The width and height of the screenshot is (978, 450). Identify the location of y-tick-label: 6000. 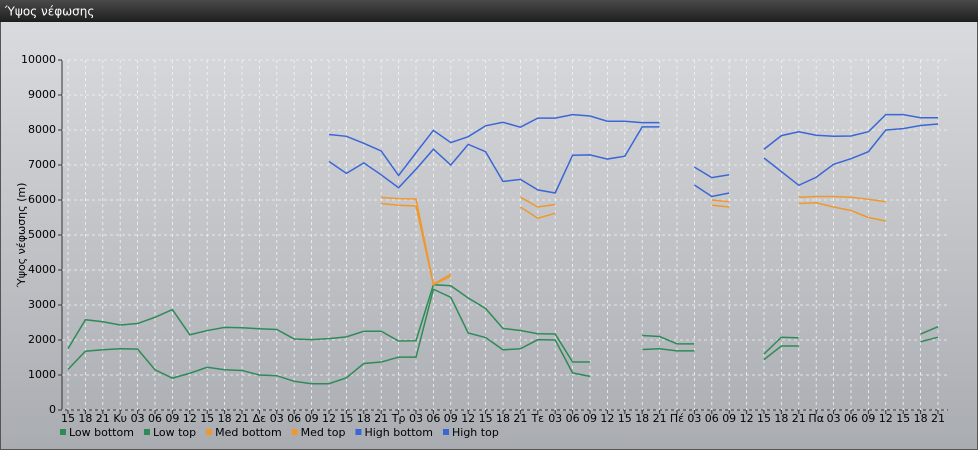
(42, 199).